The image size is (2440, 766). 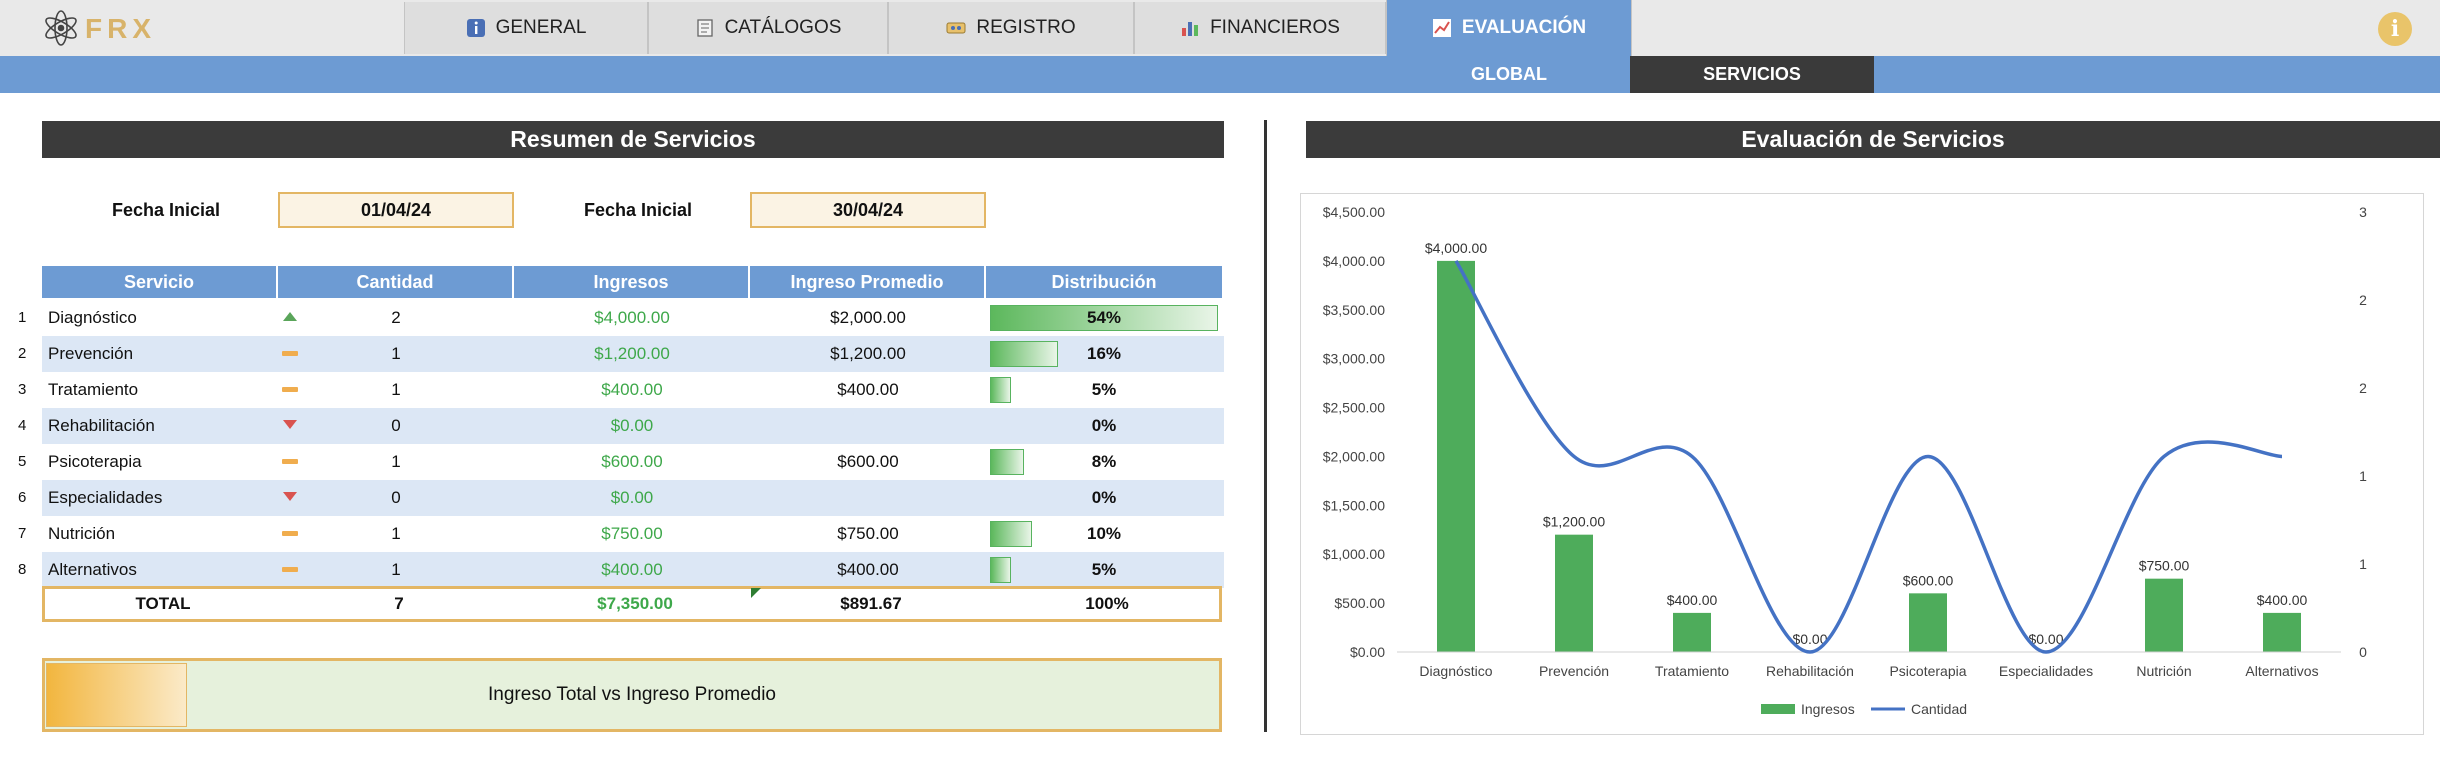 What do you see at coordinates (160, 282) in the screenshot?
I see `col-header-servicio: Servicio` at bounding box center [160, 282].